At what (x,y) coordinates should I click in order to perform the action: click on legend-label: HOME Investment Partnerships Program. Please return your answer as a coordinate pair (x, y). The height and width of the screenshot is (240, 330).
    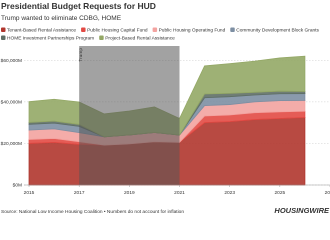
    Looking at the image, I should click on (50, 39).